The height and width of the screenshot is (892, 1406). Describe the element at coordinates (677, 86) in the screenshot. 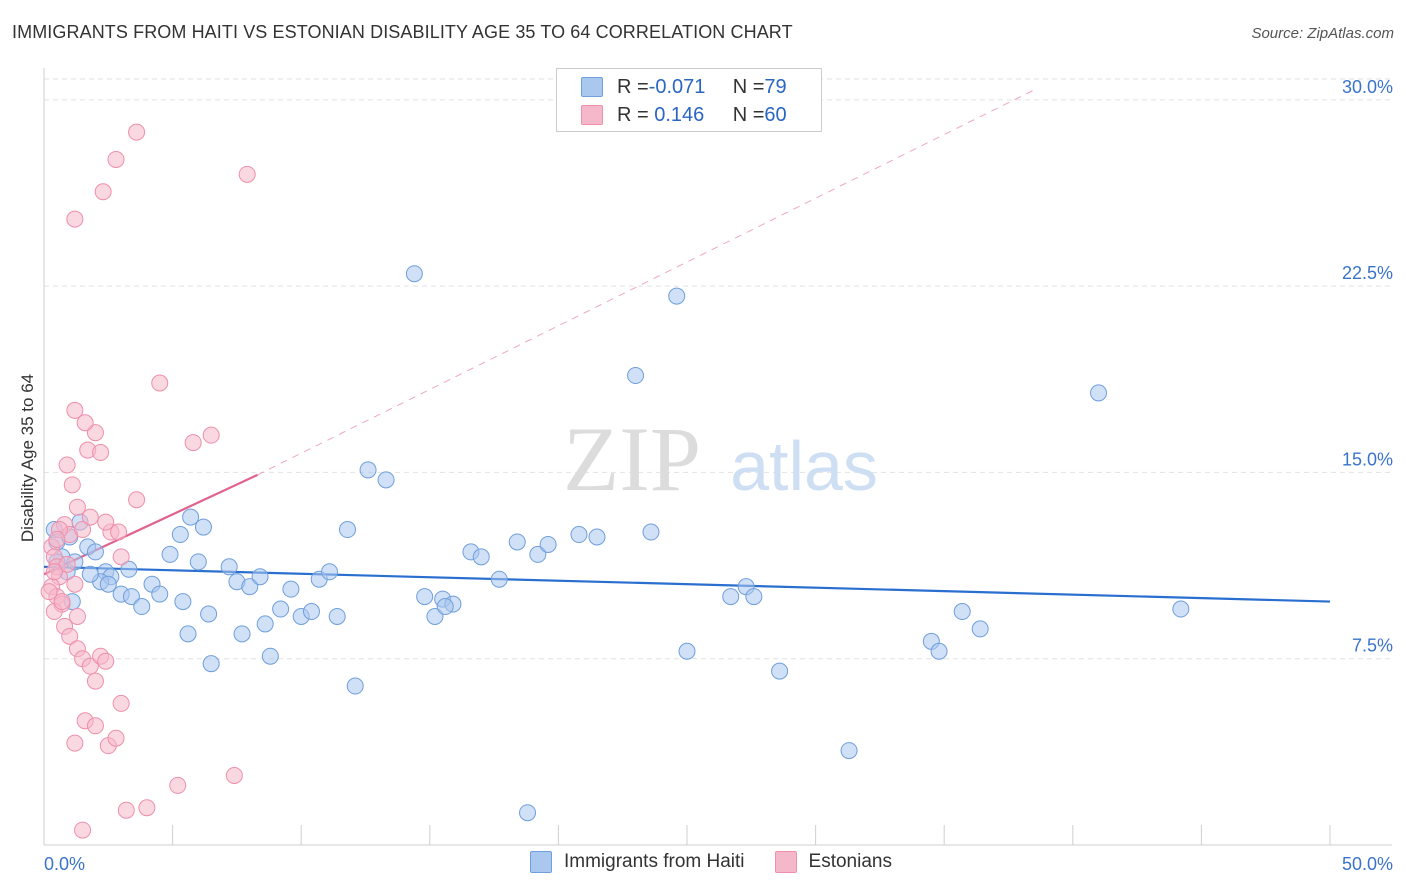

I see `legend-r-value: -0.071` at that location.